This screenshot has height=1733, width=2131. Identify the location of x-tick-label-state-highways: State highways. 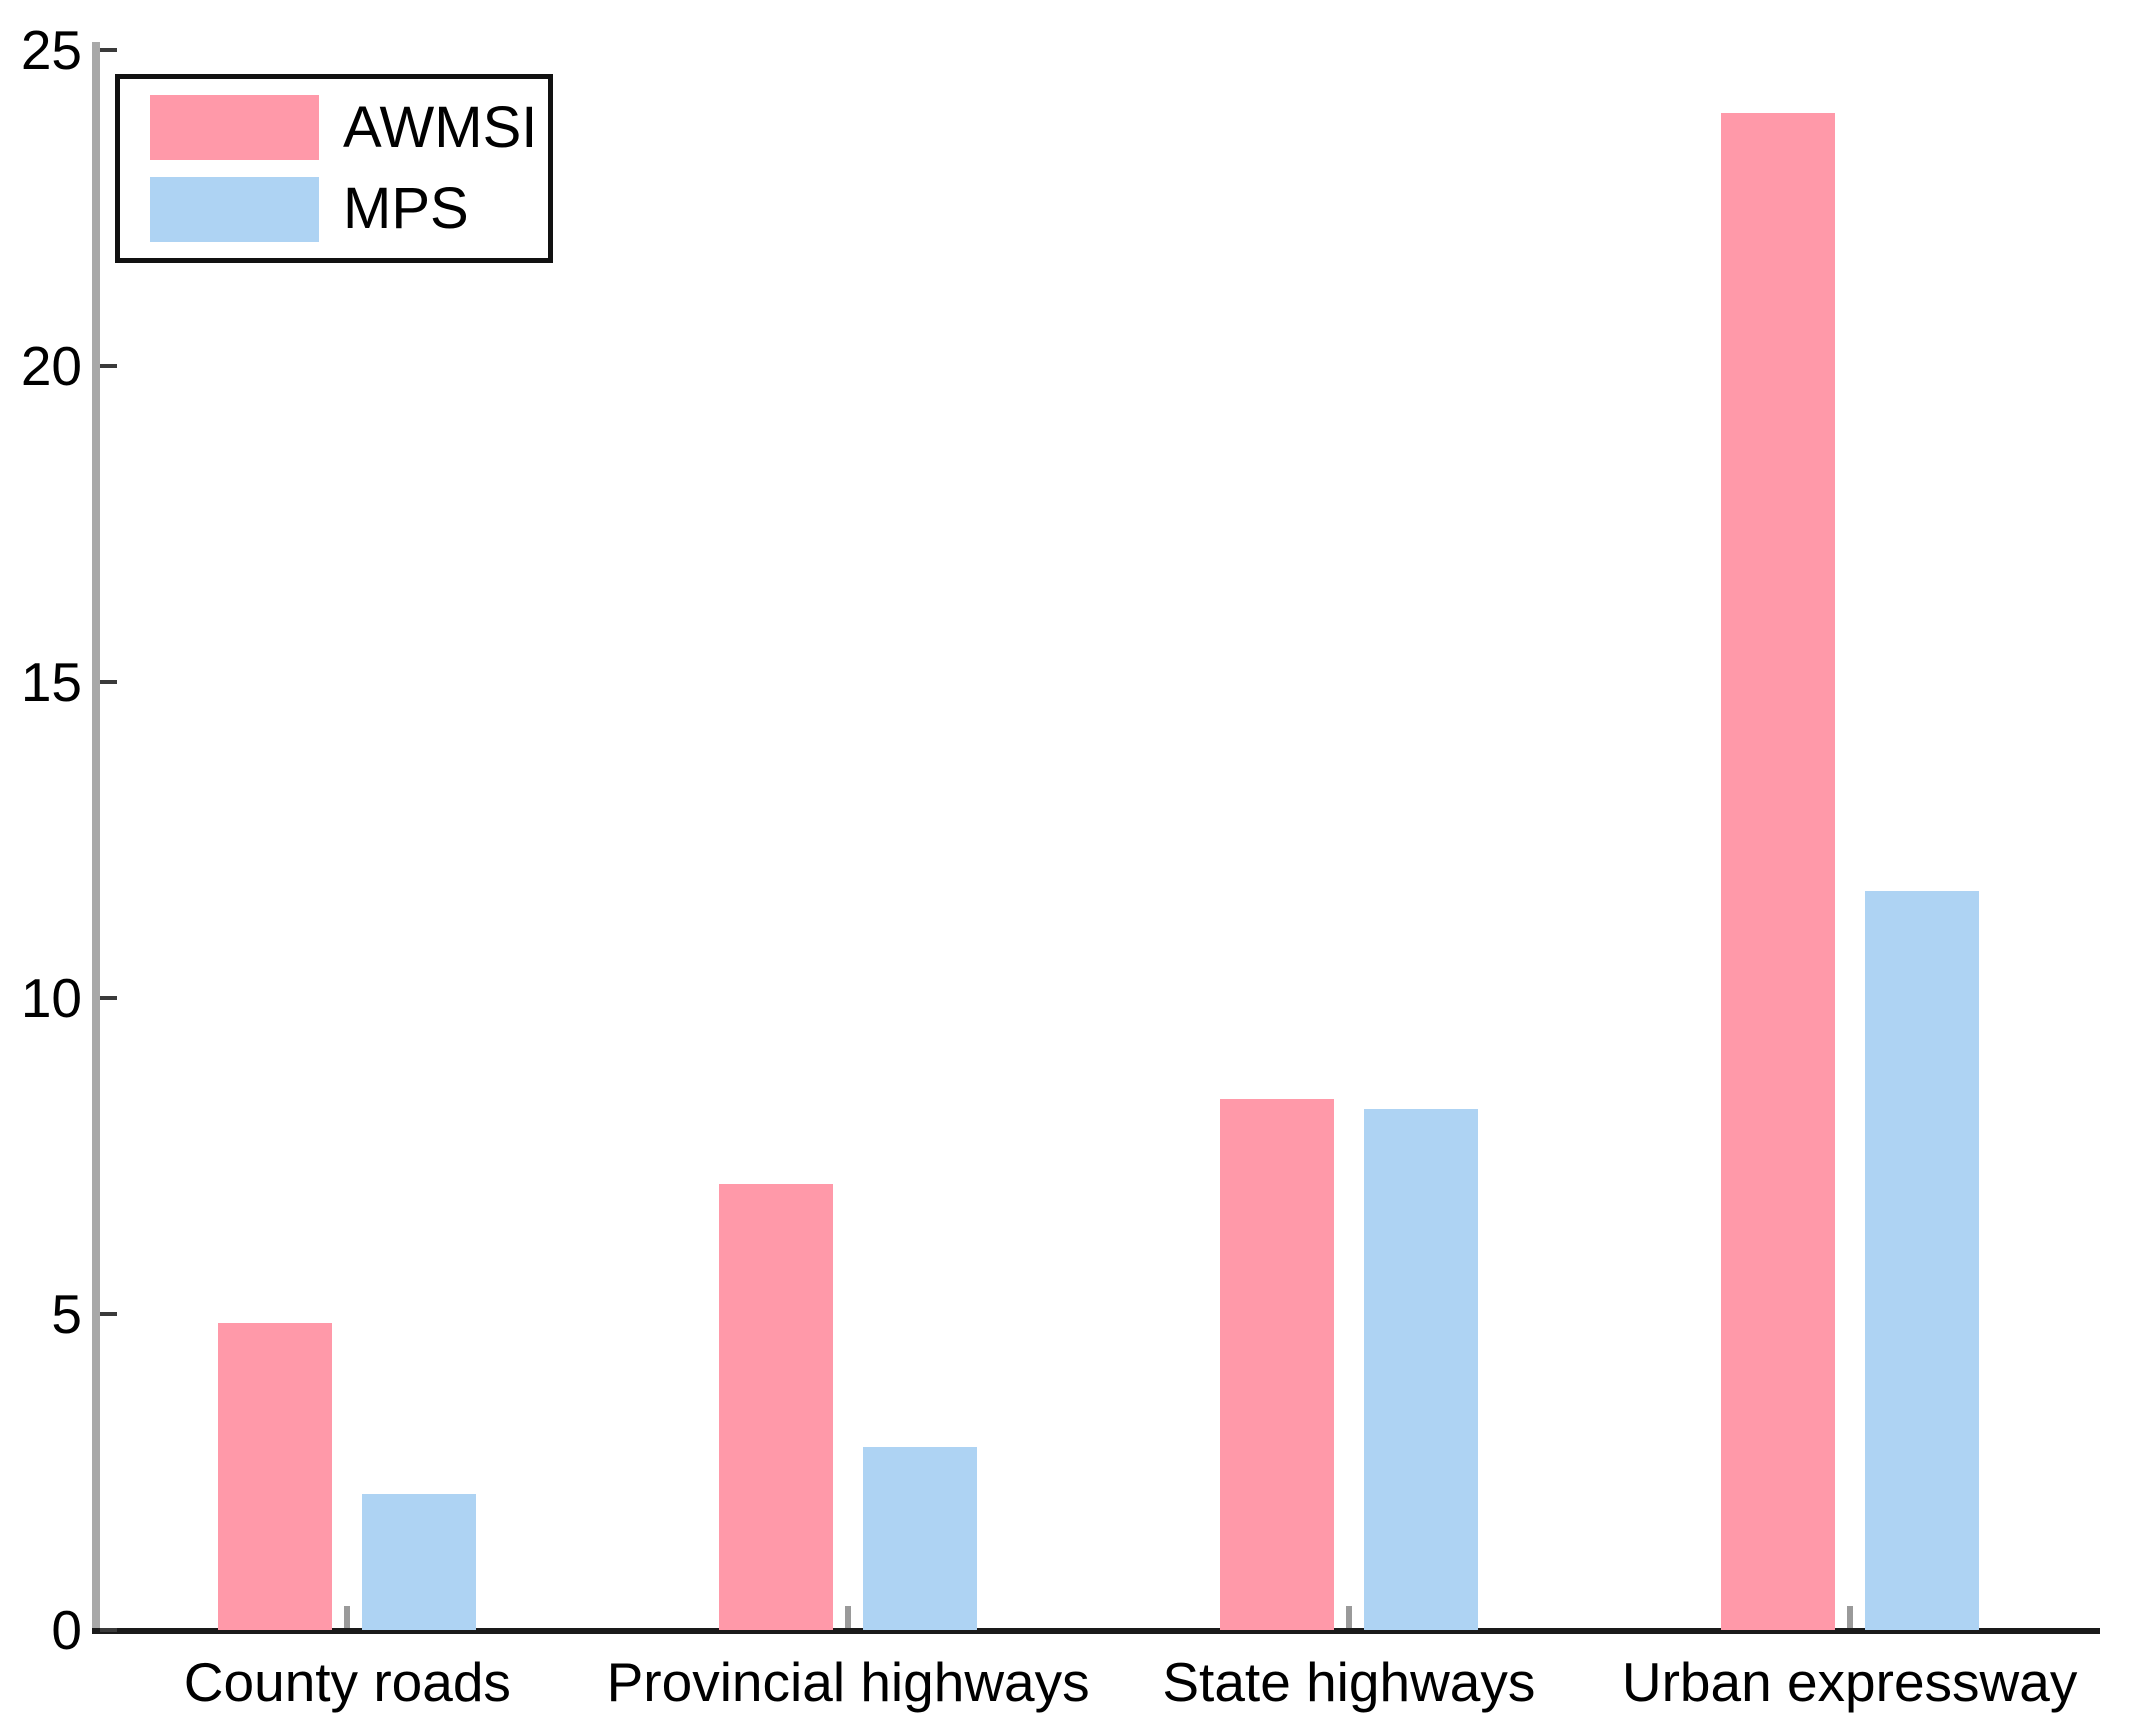
(1349, 1682).